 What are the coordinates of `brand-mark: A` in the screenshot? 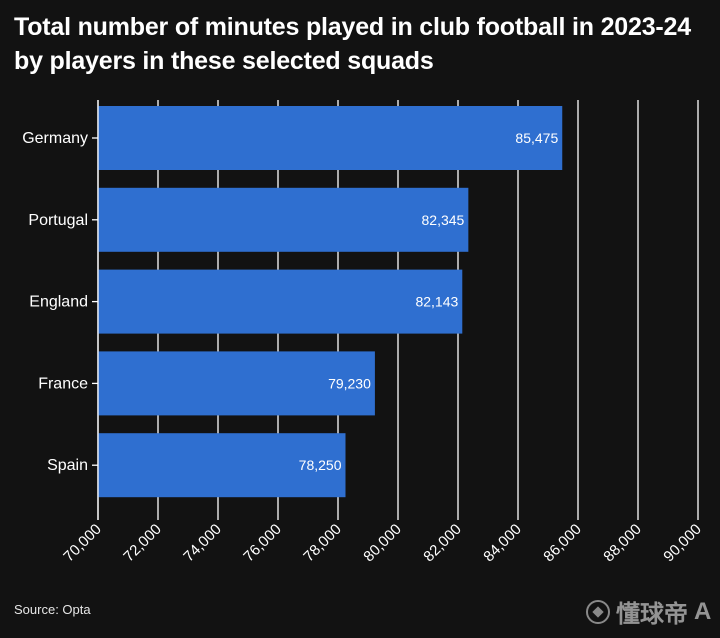 It's located at (703, 611).